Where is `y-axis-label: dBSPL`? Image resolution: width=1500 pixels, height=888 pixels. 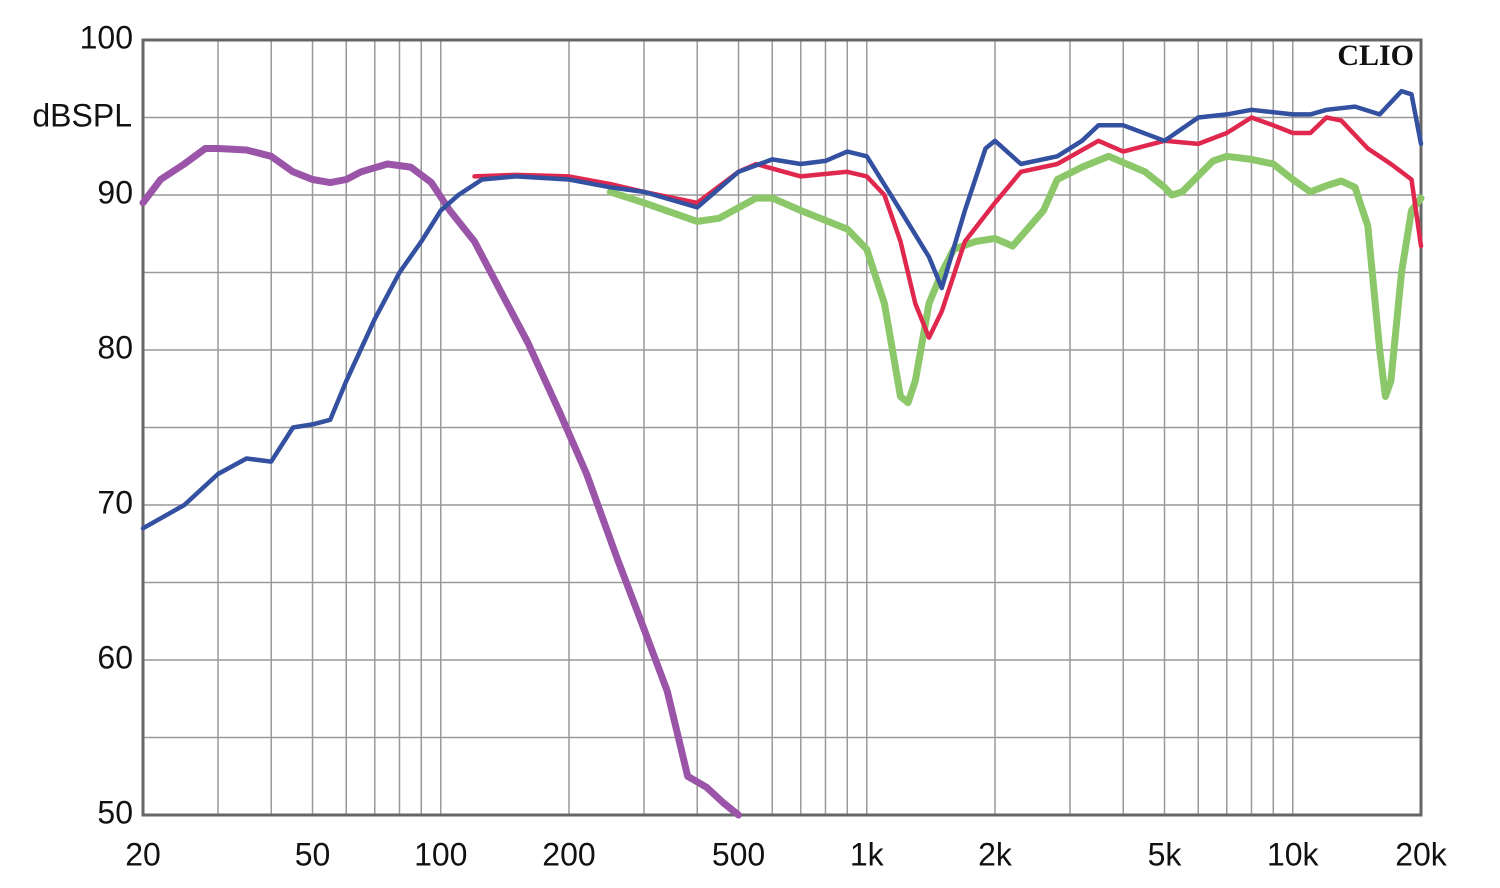 y-axis-label: dBSPL is located at coordinates (82, 115).